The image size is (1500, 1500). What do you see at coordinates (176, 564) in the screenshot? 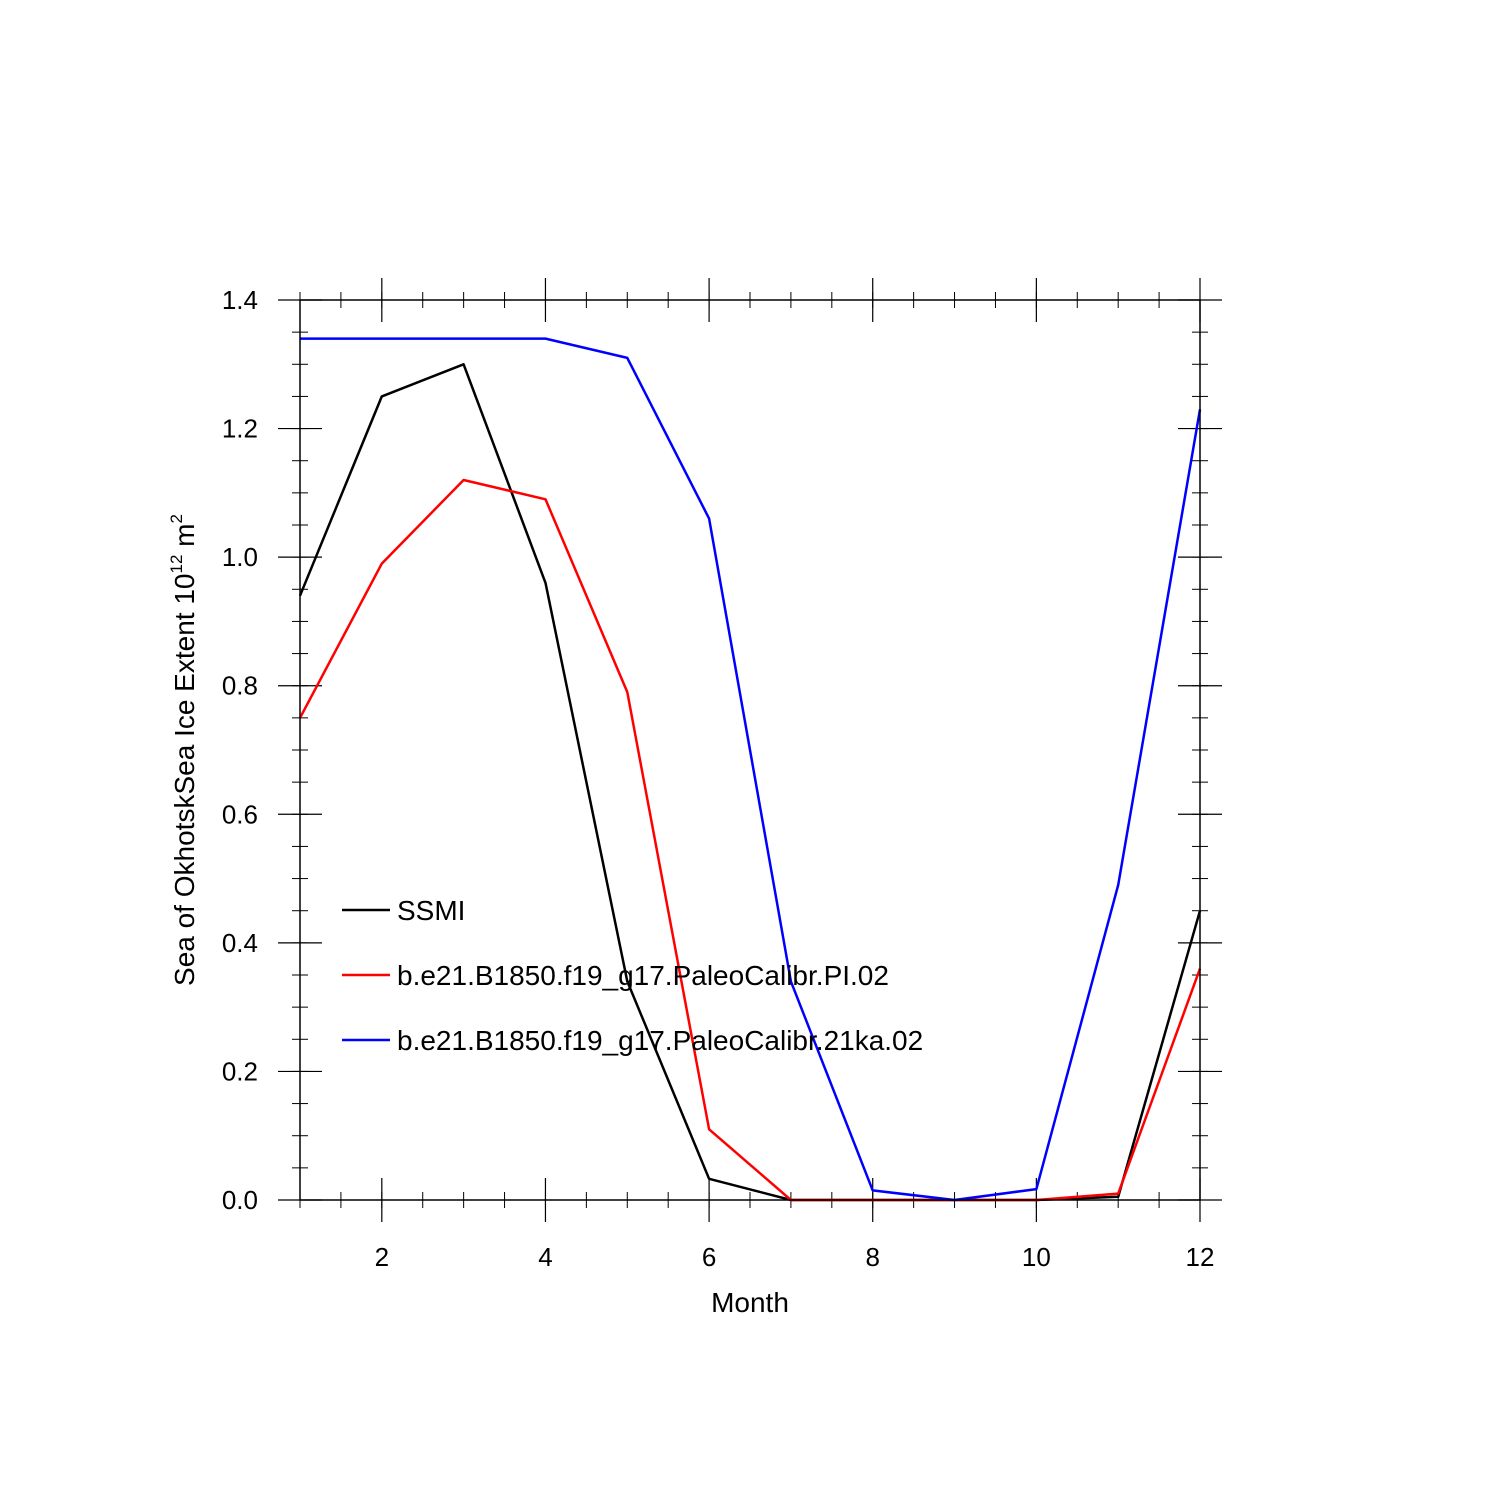
I see `y-axis-label-exponent: 12` at bounding box center [176, 564].